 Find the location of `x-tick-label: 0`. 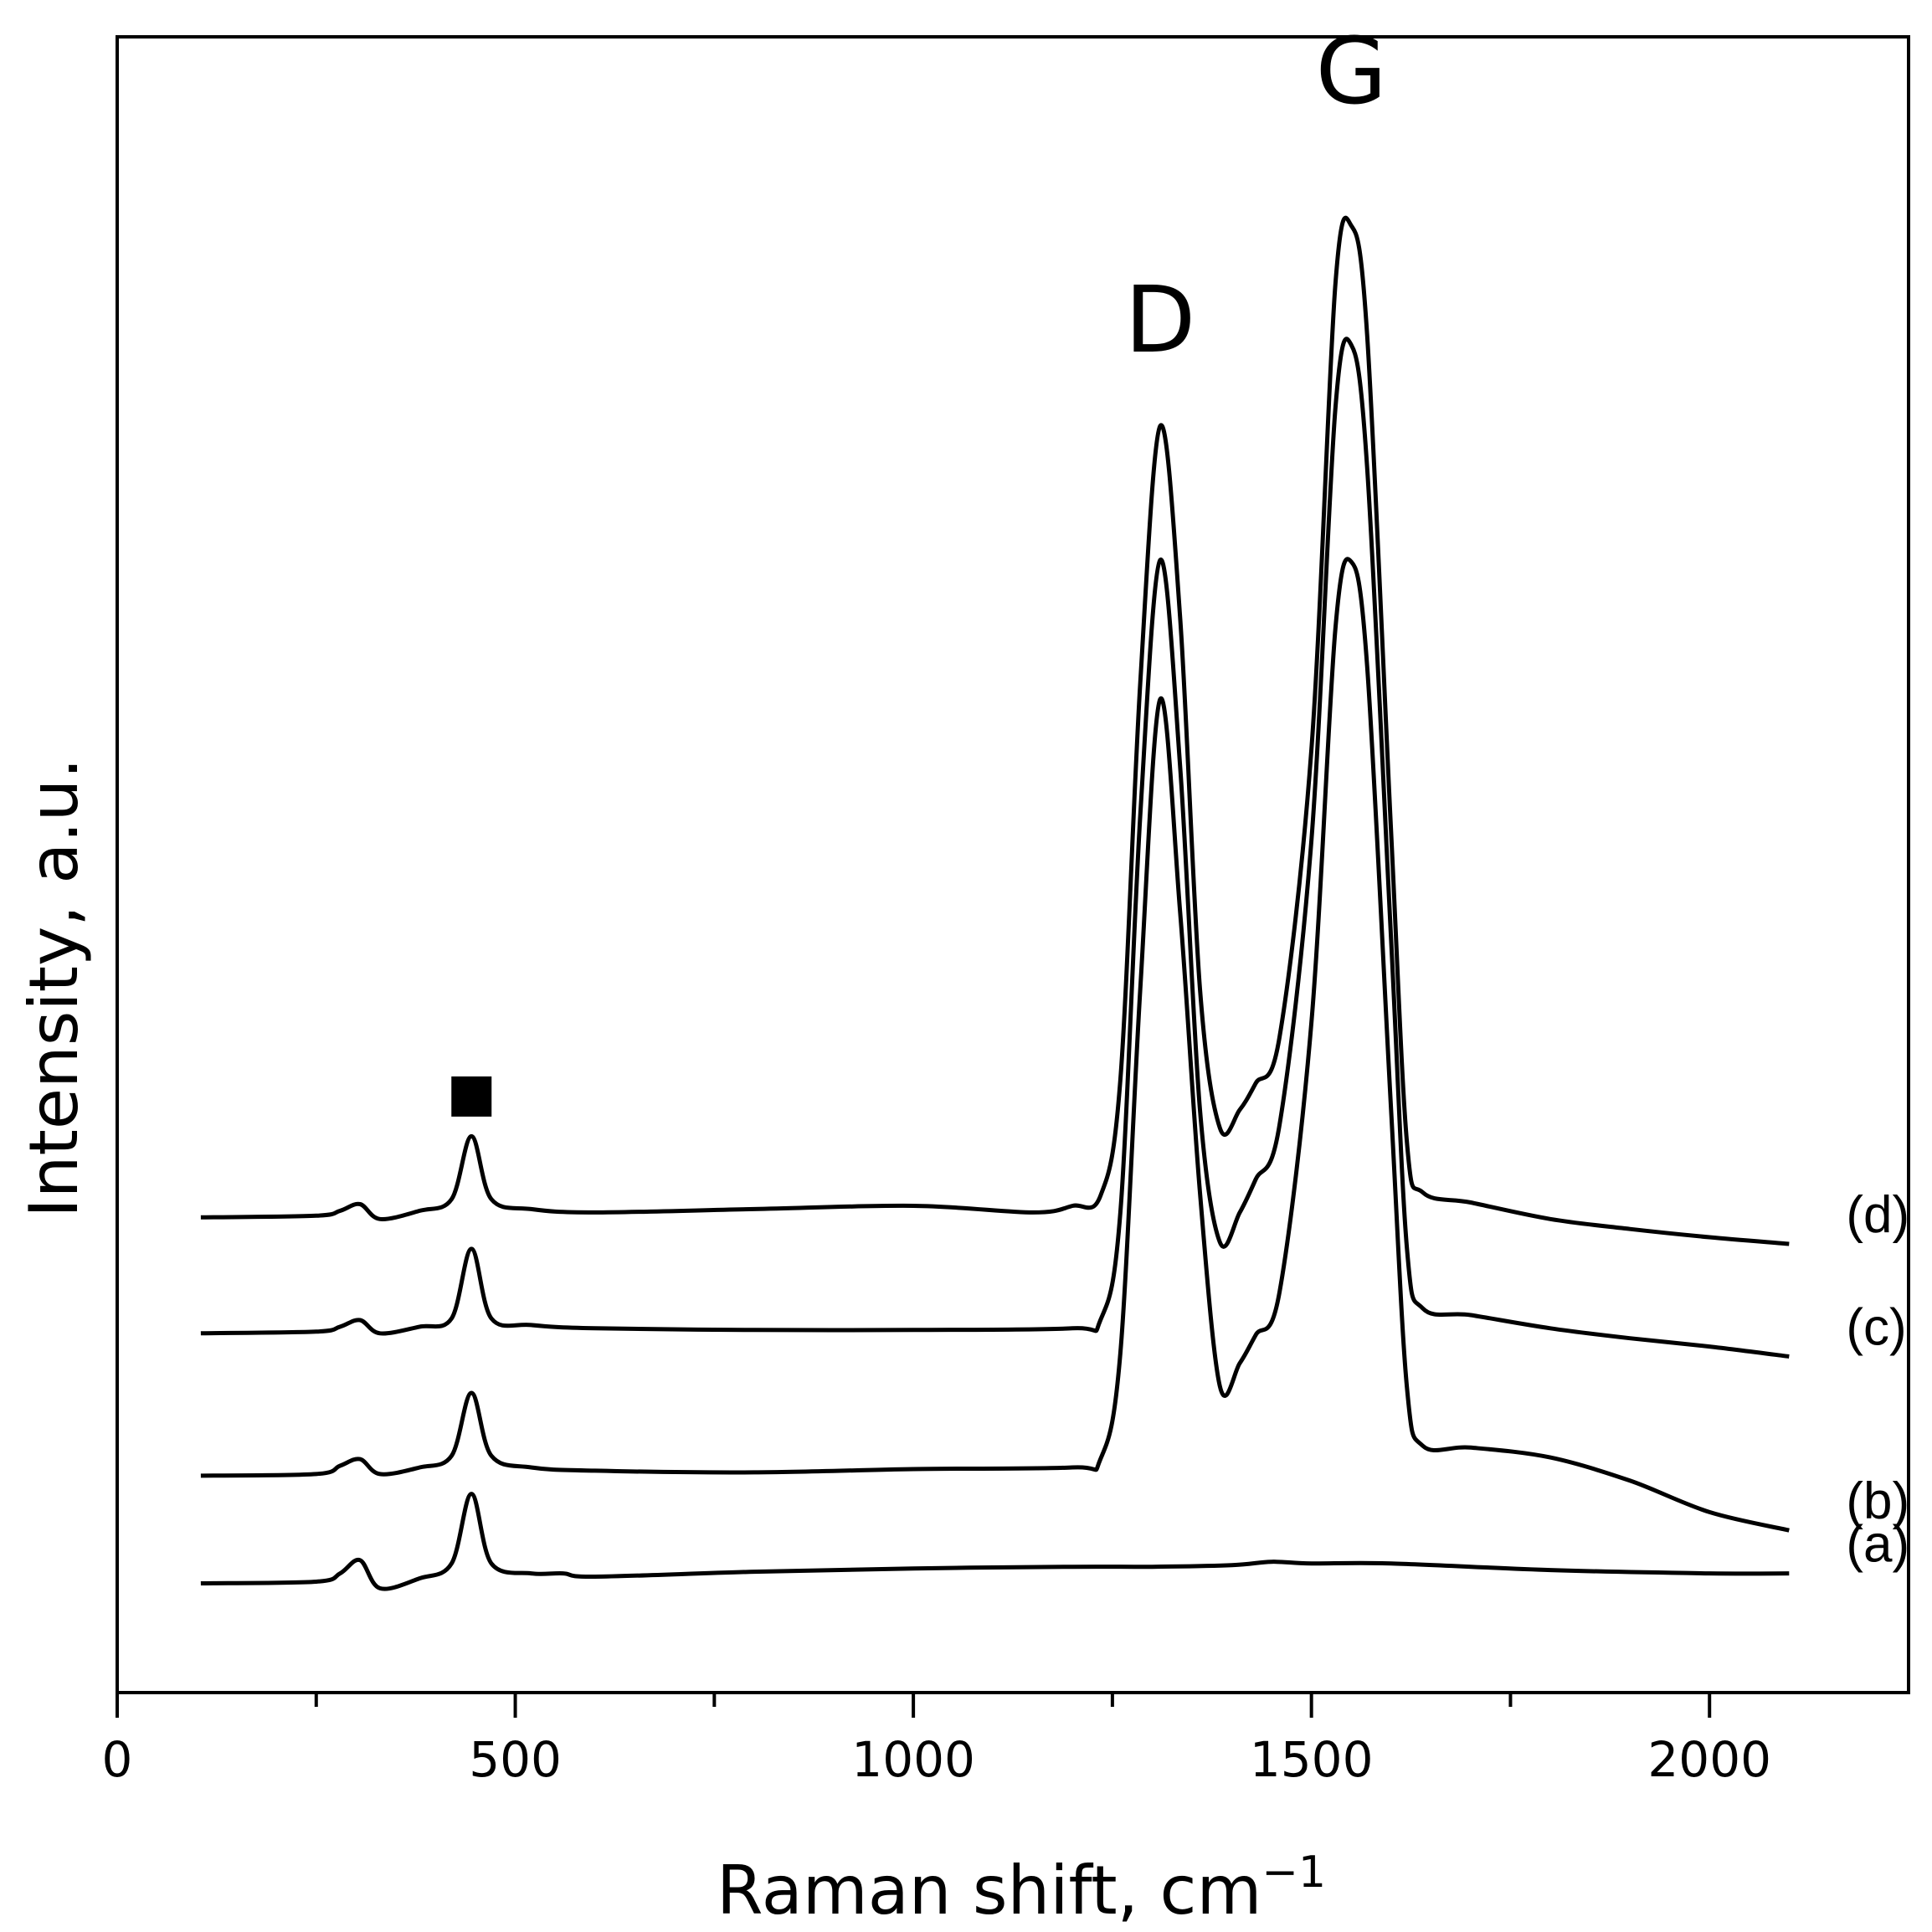

x-tick-label: 0 is located at coordinates (118, 1760).